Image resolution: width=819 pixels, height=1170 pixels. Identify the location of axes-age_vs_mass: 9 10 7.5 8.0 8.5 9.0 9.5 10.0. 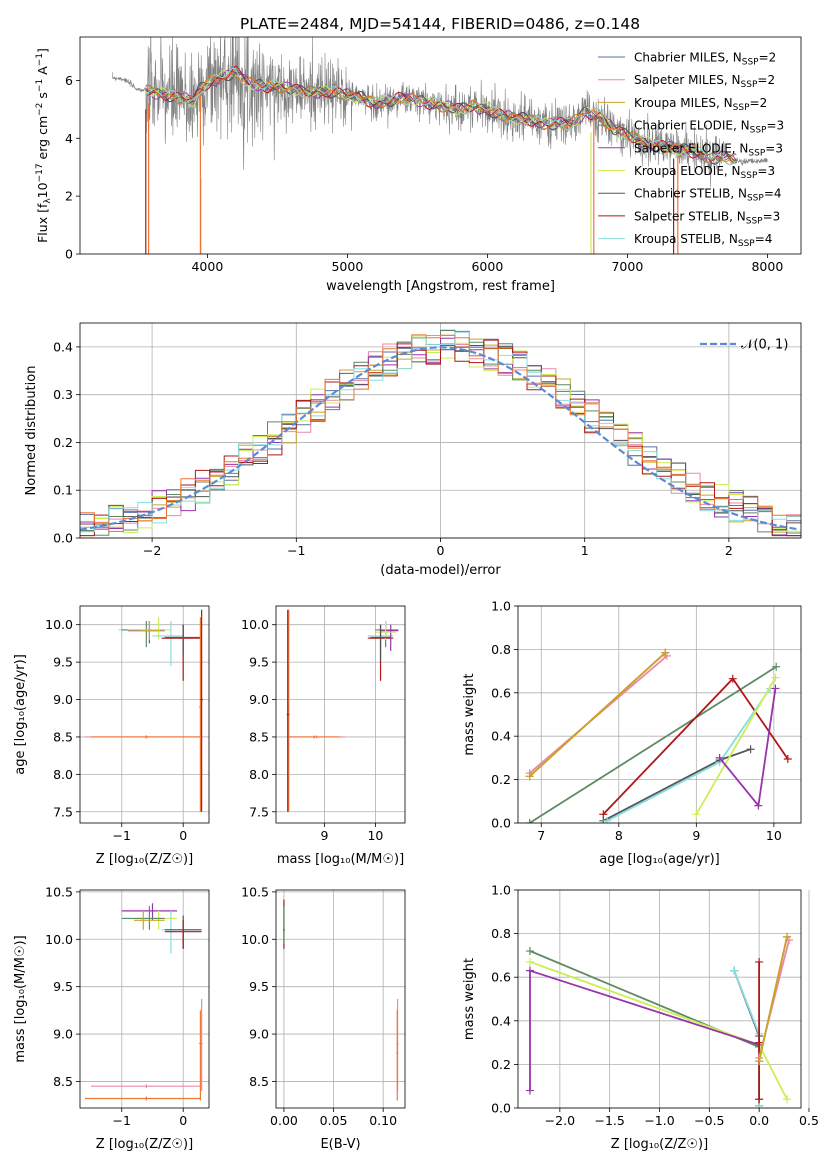
(323, 724).